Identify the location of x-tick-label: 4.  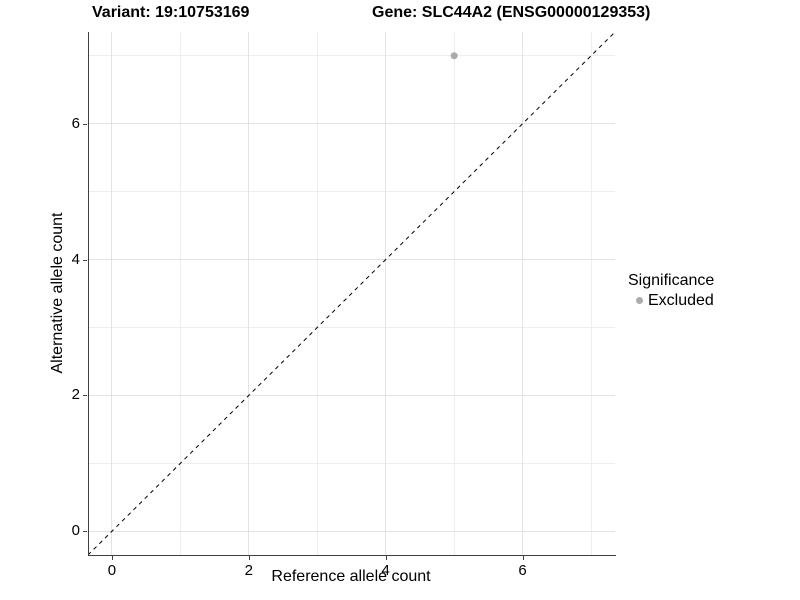
(385, 570).